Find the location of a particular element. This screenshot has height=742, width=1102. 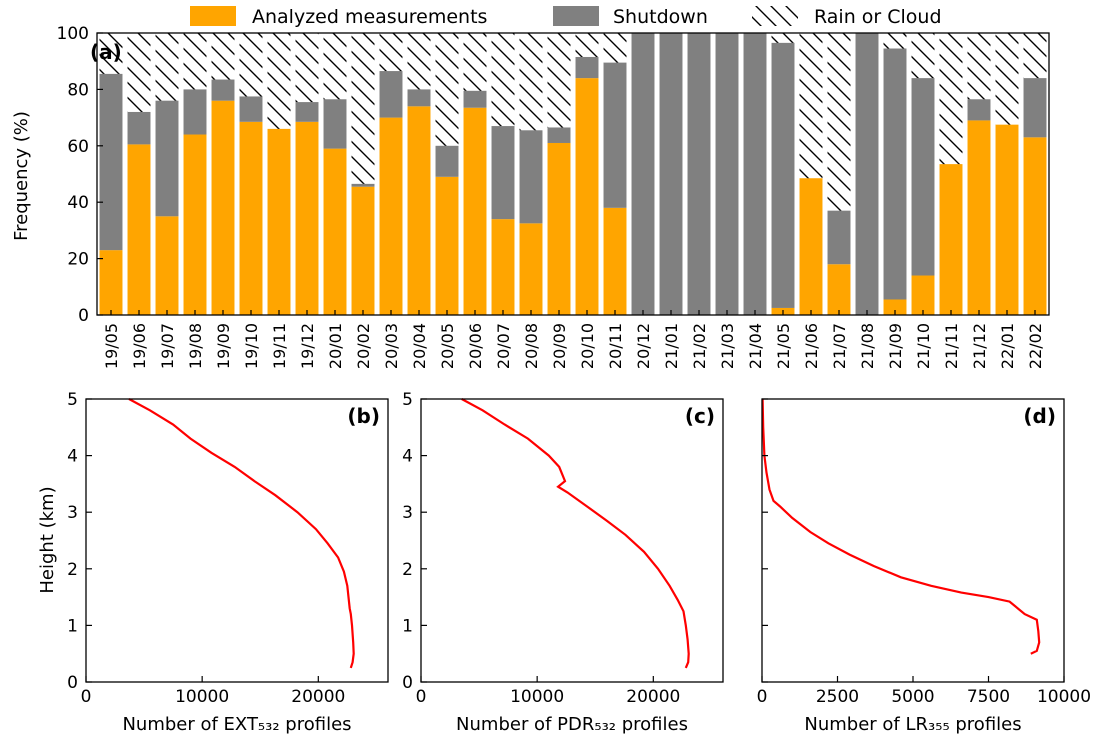

panel-label: (b) is located at coordinates (363, 416).